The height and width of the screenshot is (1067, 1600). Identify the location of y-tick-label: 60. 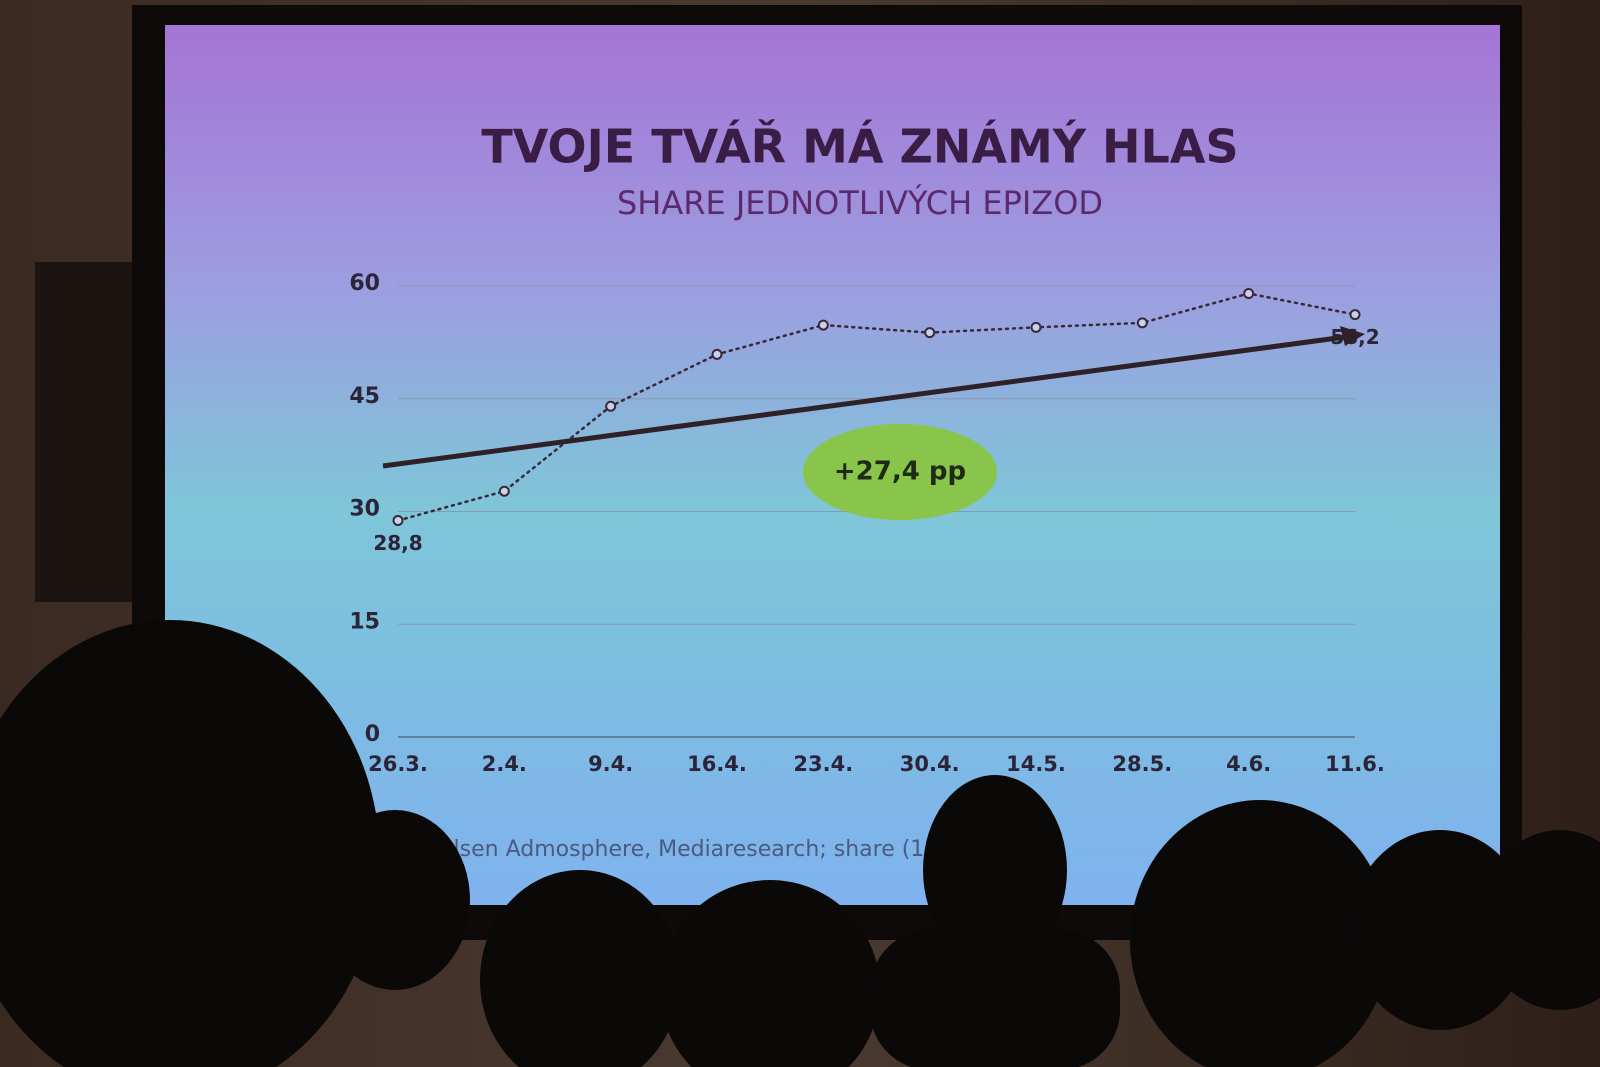
(364, 283).